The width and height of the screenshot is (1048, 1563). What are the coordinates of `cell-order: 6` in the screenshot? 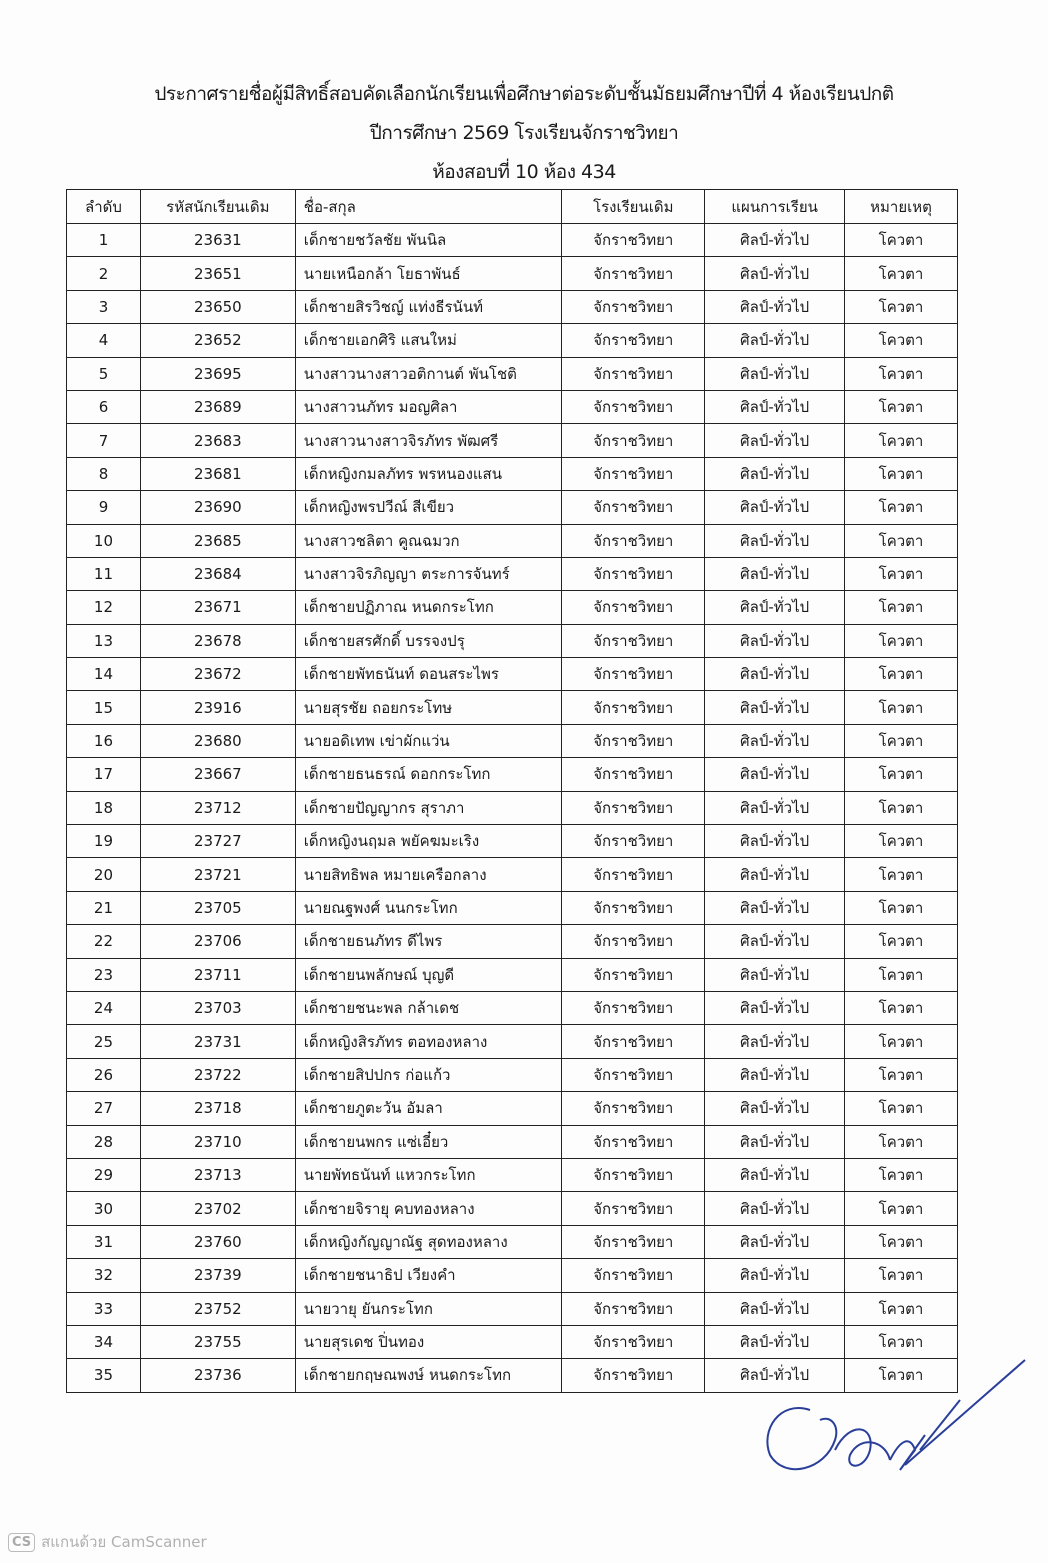 It's located at (103, 407).